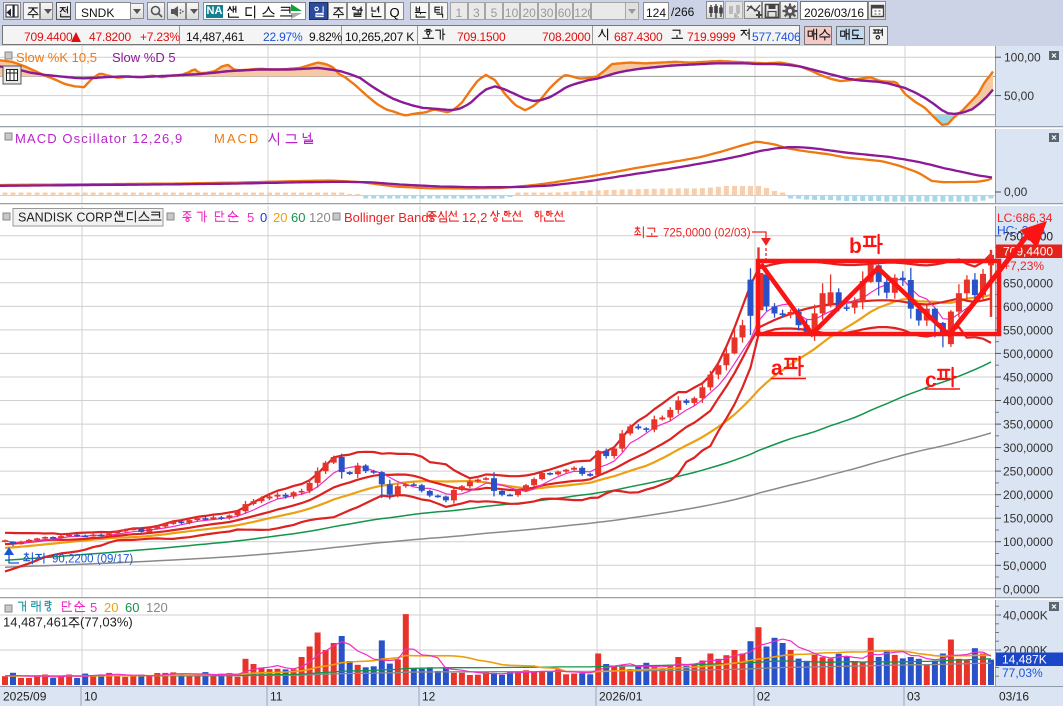  What do you see at coordinates (1028, 542) in the screenshot?
I see `svg-text: 100,0000` at bounding box center [1028, 542].